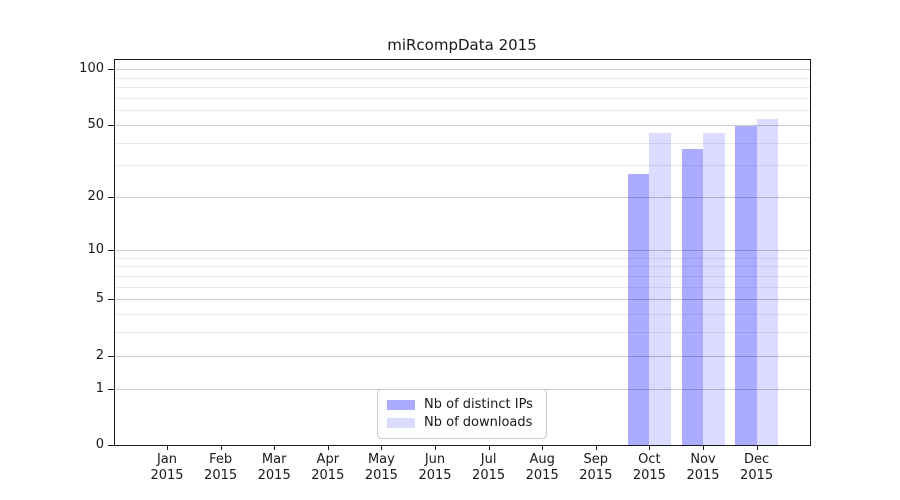 The image size is (900, 500). What do you see at coordinates (328, 459) in the screenshot?
I see `x-tick-month: Apr` at bounding box center [328, 459].